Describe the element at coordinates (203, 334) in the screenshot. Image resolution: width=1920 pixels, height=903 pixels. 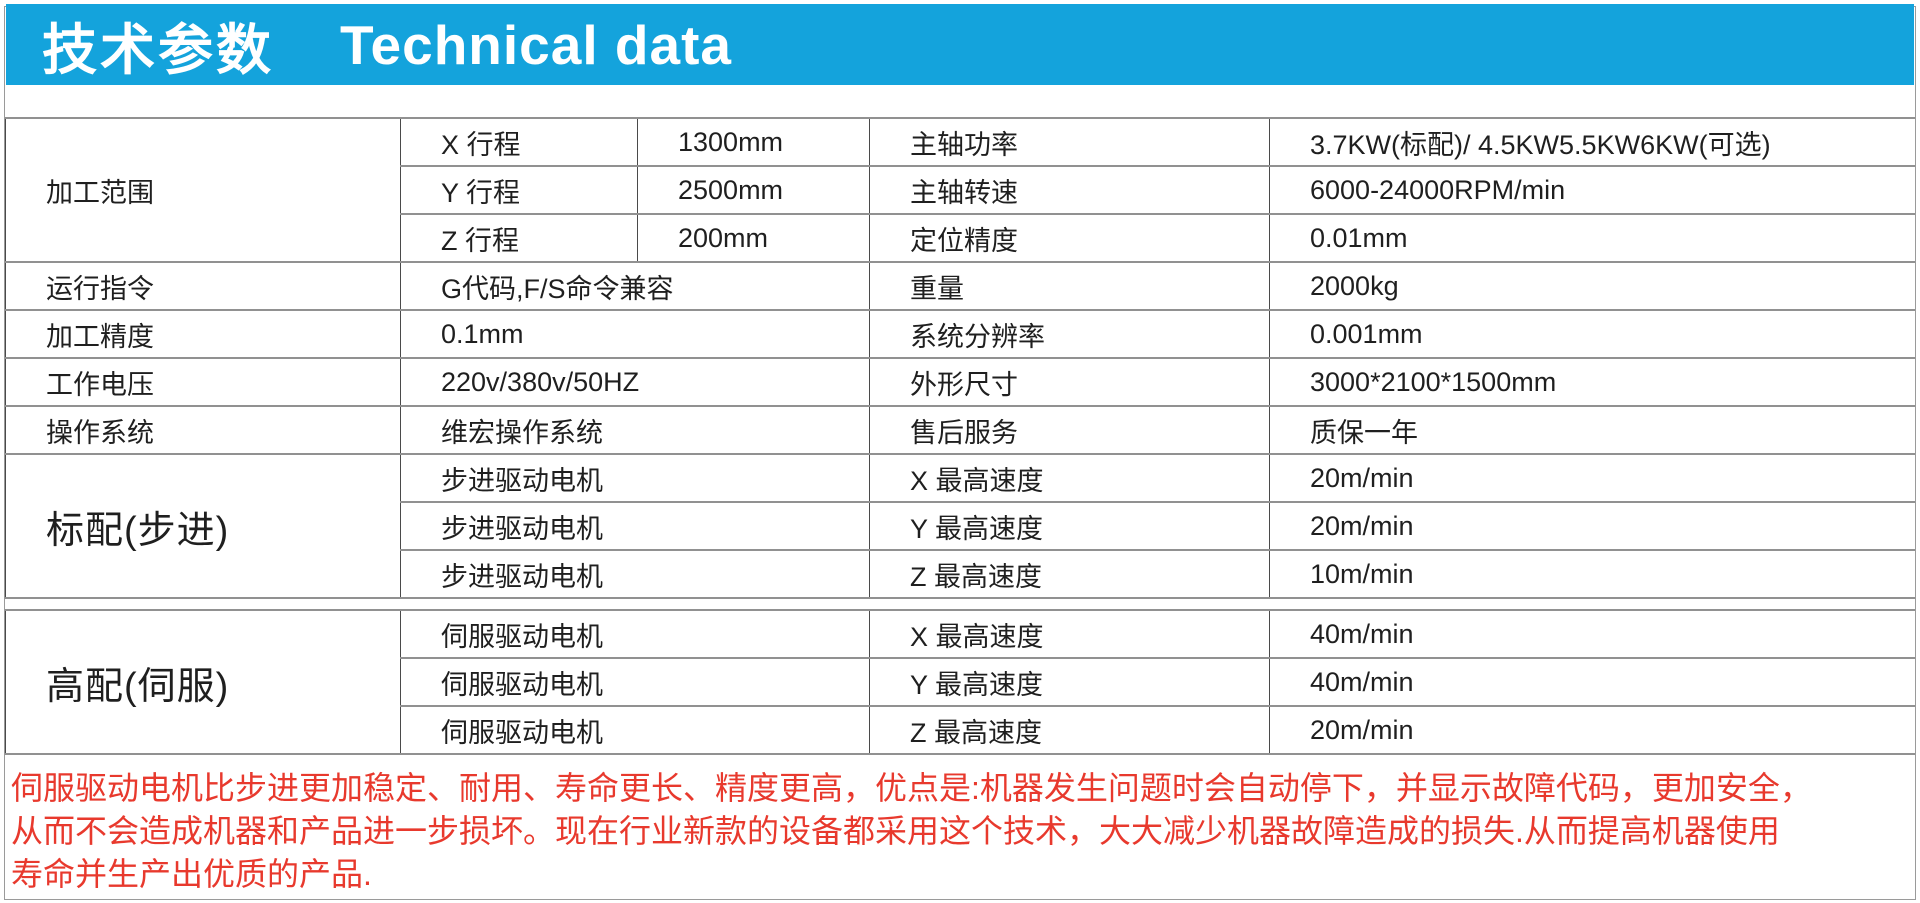
I see `spec-label-cell: 加工精度` at that location.